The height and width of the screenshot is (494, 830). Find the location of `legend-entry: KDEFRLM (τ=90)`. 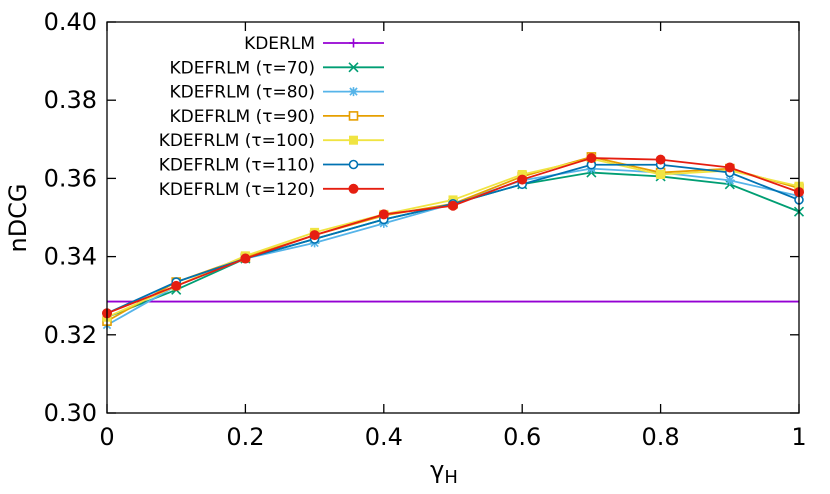

legend-entry: KDEFRLM (τ=90) is located at coordinates (277, 117).